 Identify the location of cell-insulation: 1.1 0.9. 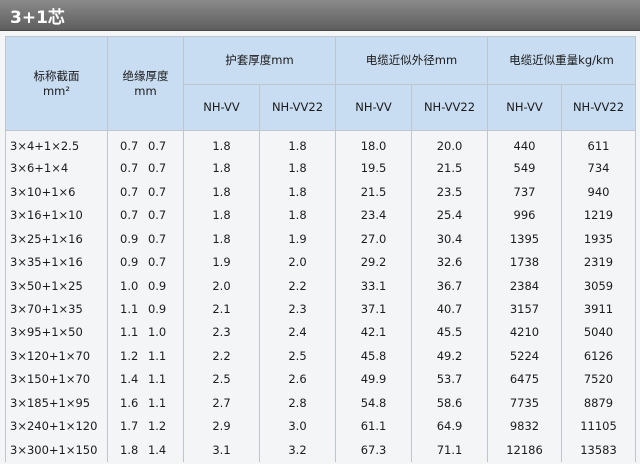
(145, 309).